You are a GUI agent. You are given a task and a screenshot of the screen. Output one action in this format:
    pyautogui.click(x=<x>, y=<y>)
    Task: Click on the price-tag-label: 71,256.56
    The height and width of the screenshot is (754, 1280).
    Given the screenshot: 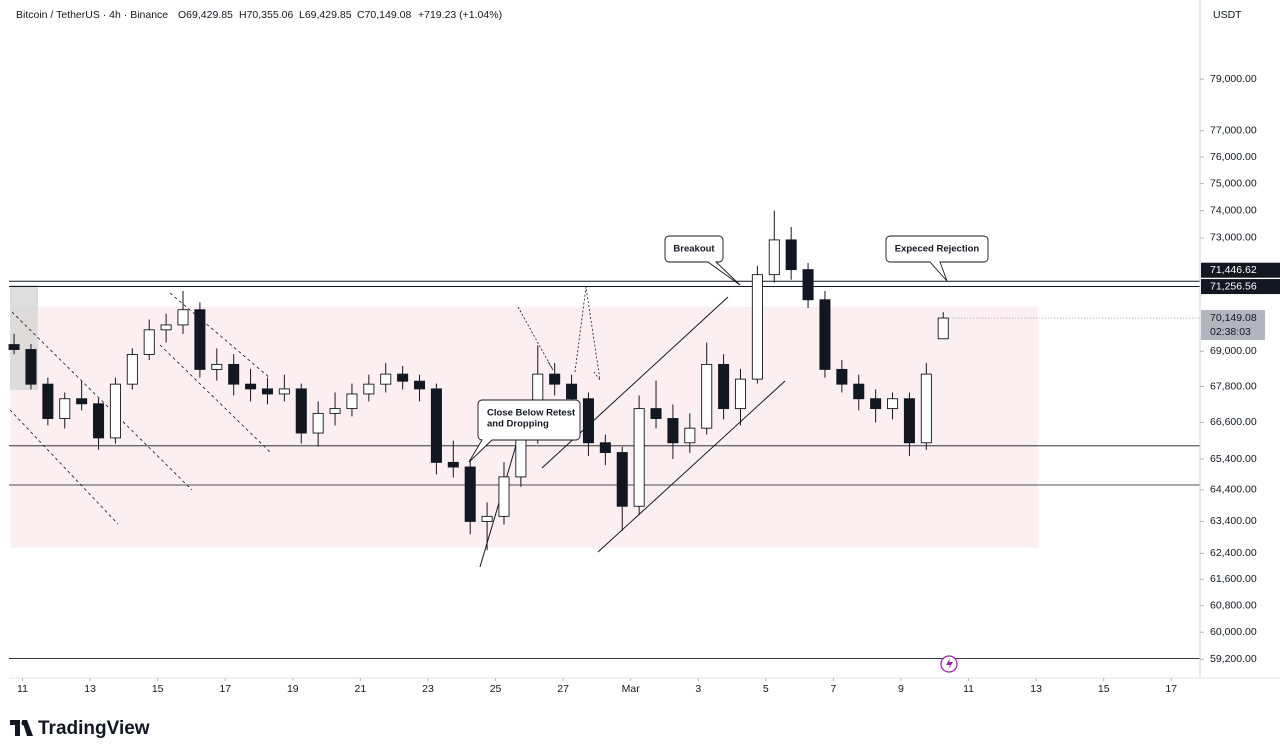 What is the action you would take?
    pyautogui.click(x=1233, y=286)
    